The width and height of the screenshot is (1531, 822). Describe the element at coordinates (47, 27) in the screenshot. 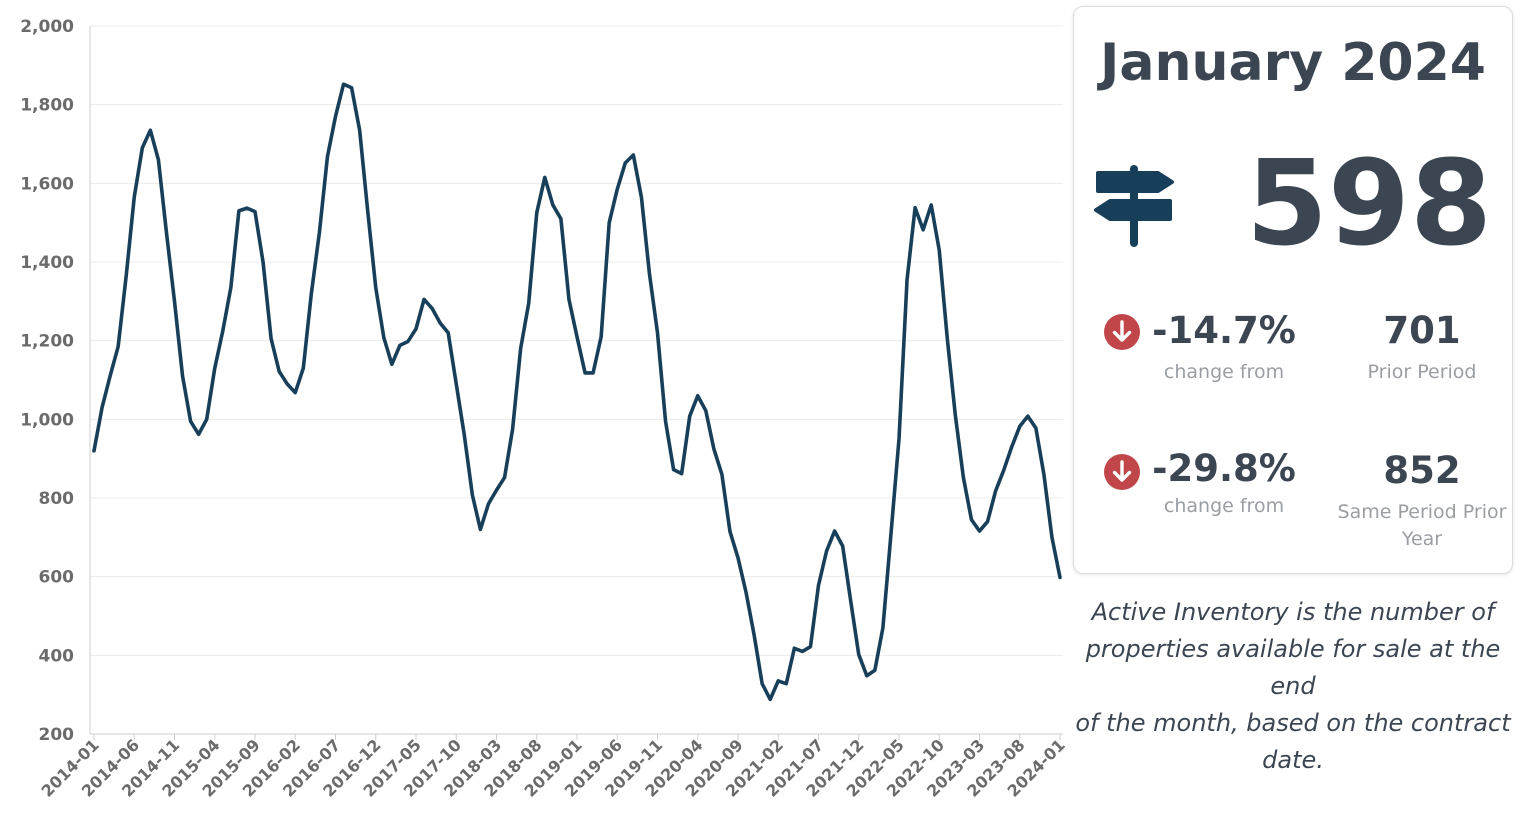

I see `y-tick-label: 2,000` at that location.